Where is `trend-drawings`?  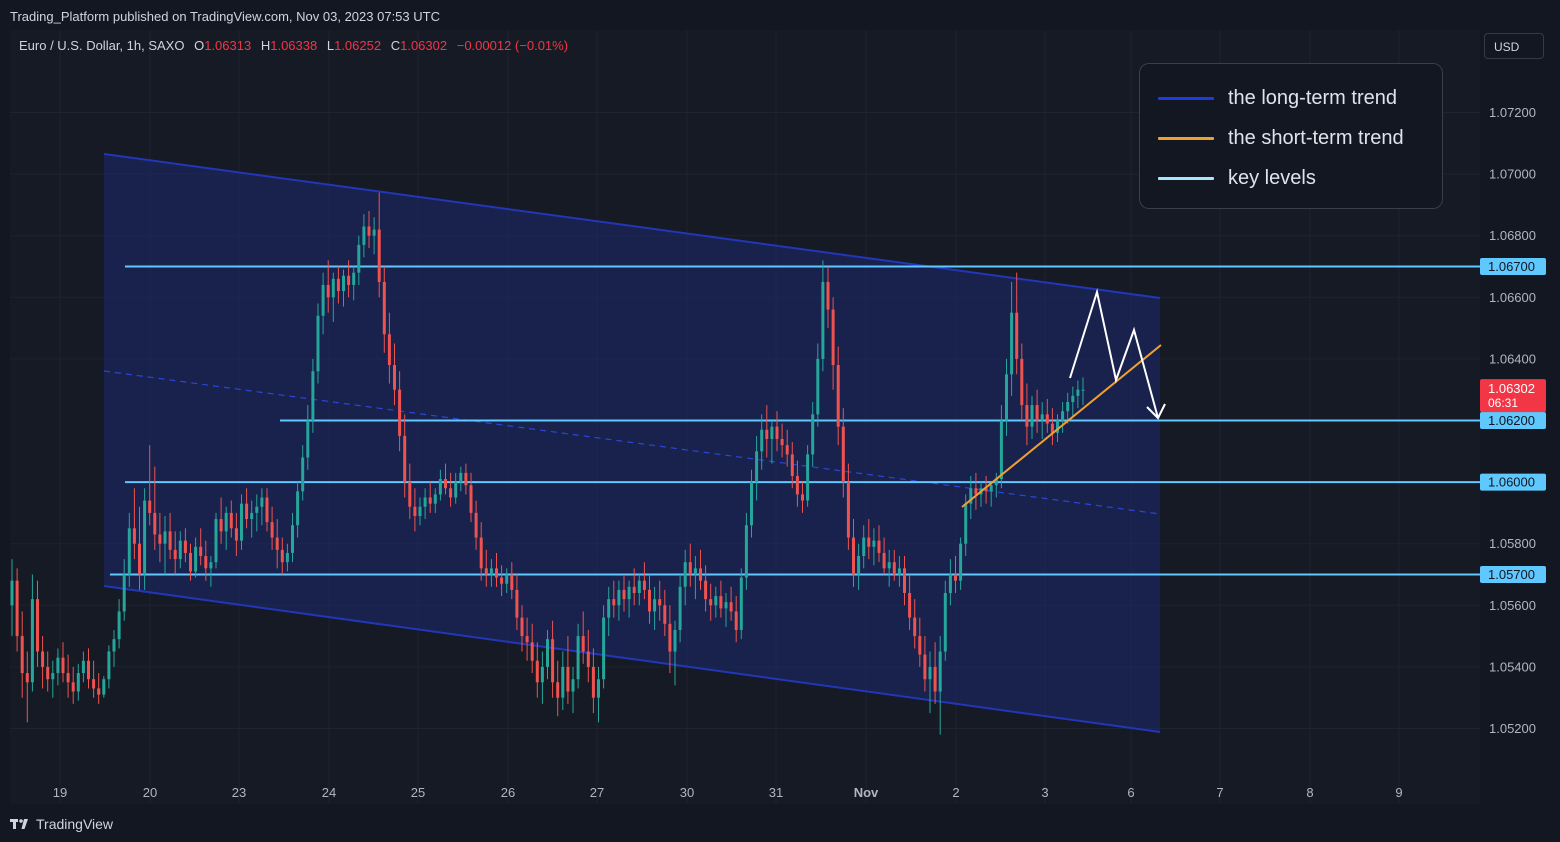
trend-drawings is located at coordinates (1063, 398).